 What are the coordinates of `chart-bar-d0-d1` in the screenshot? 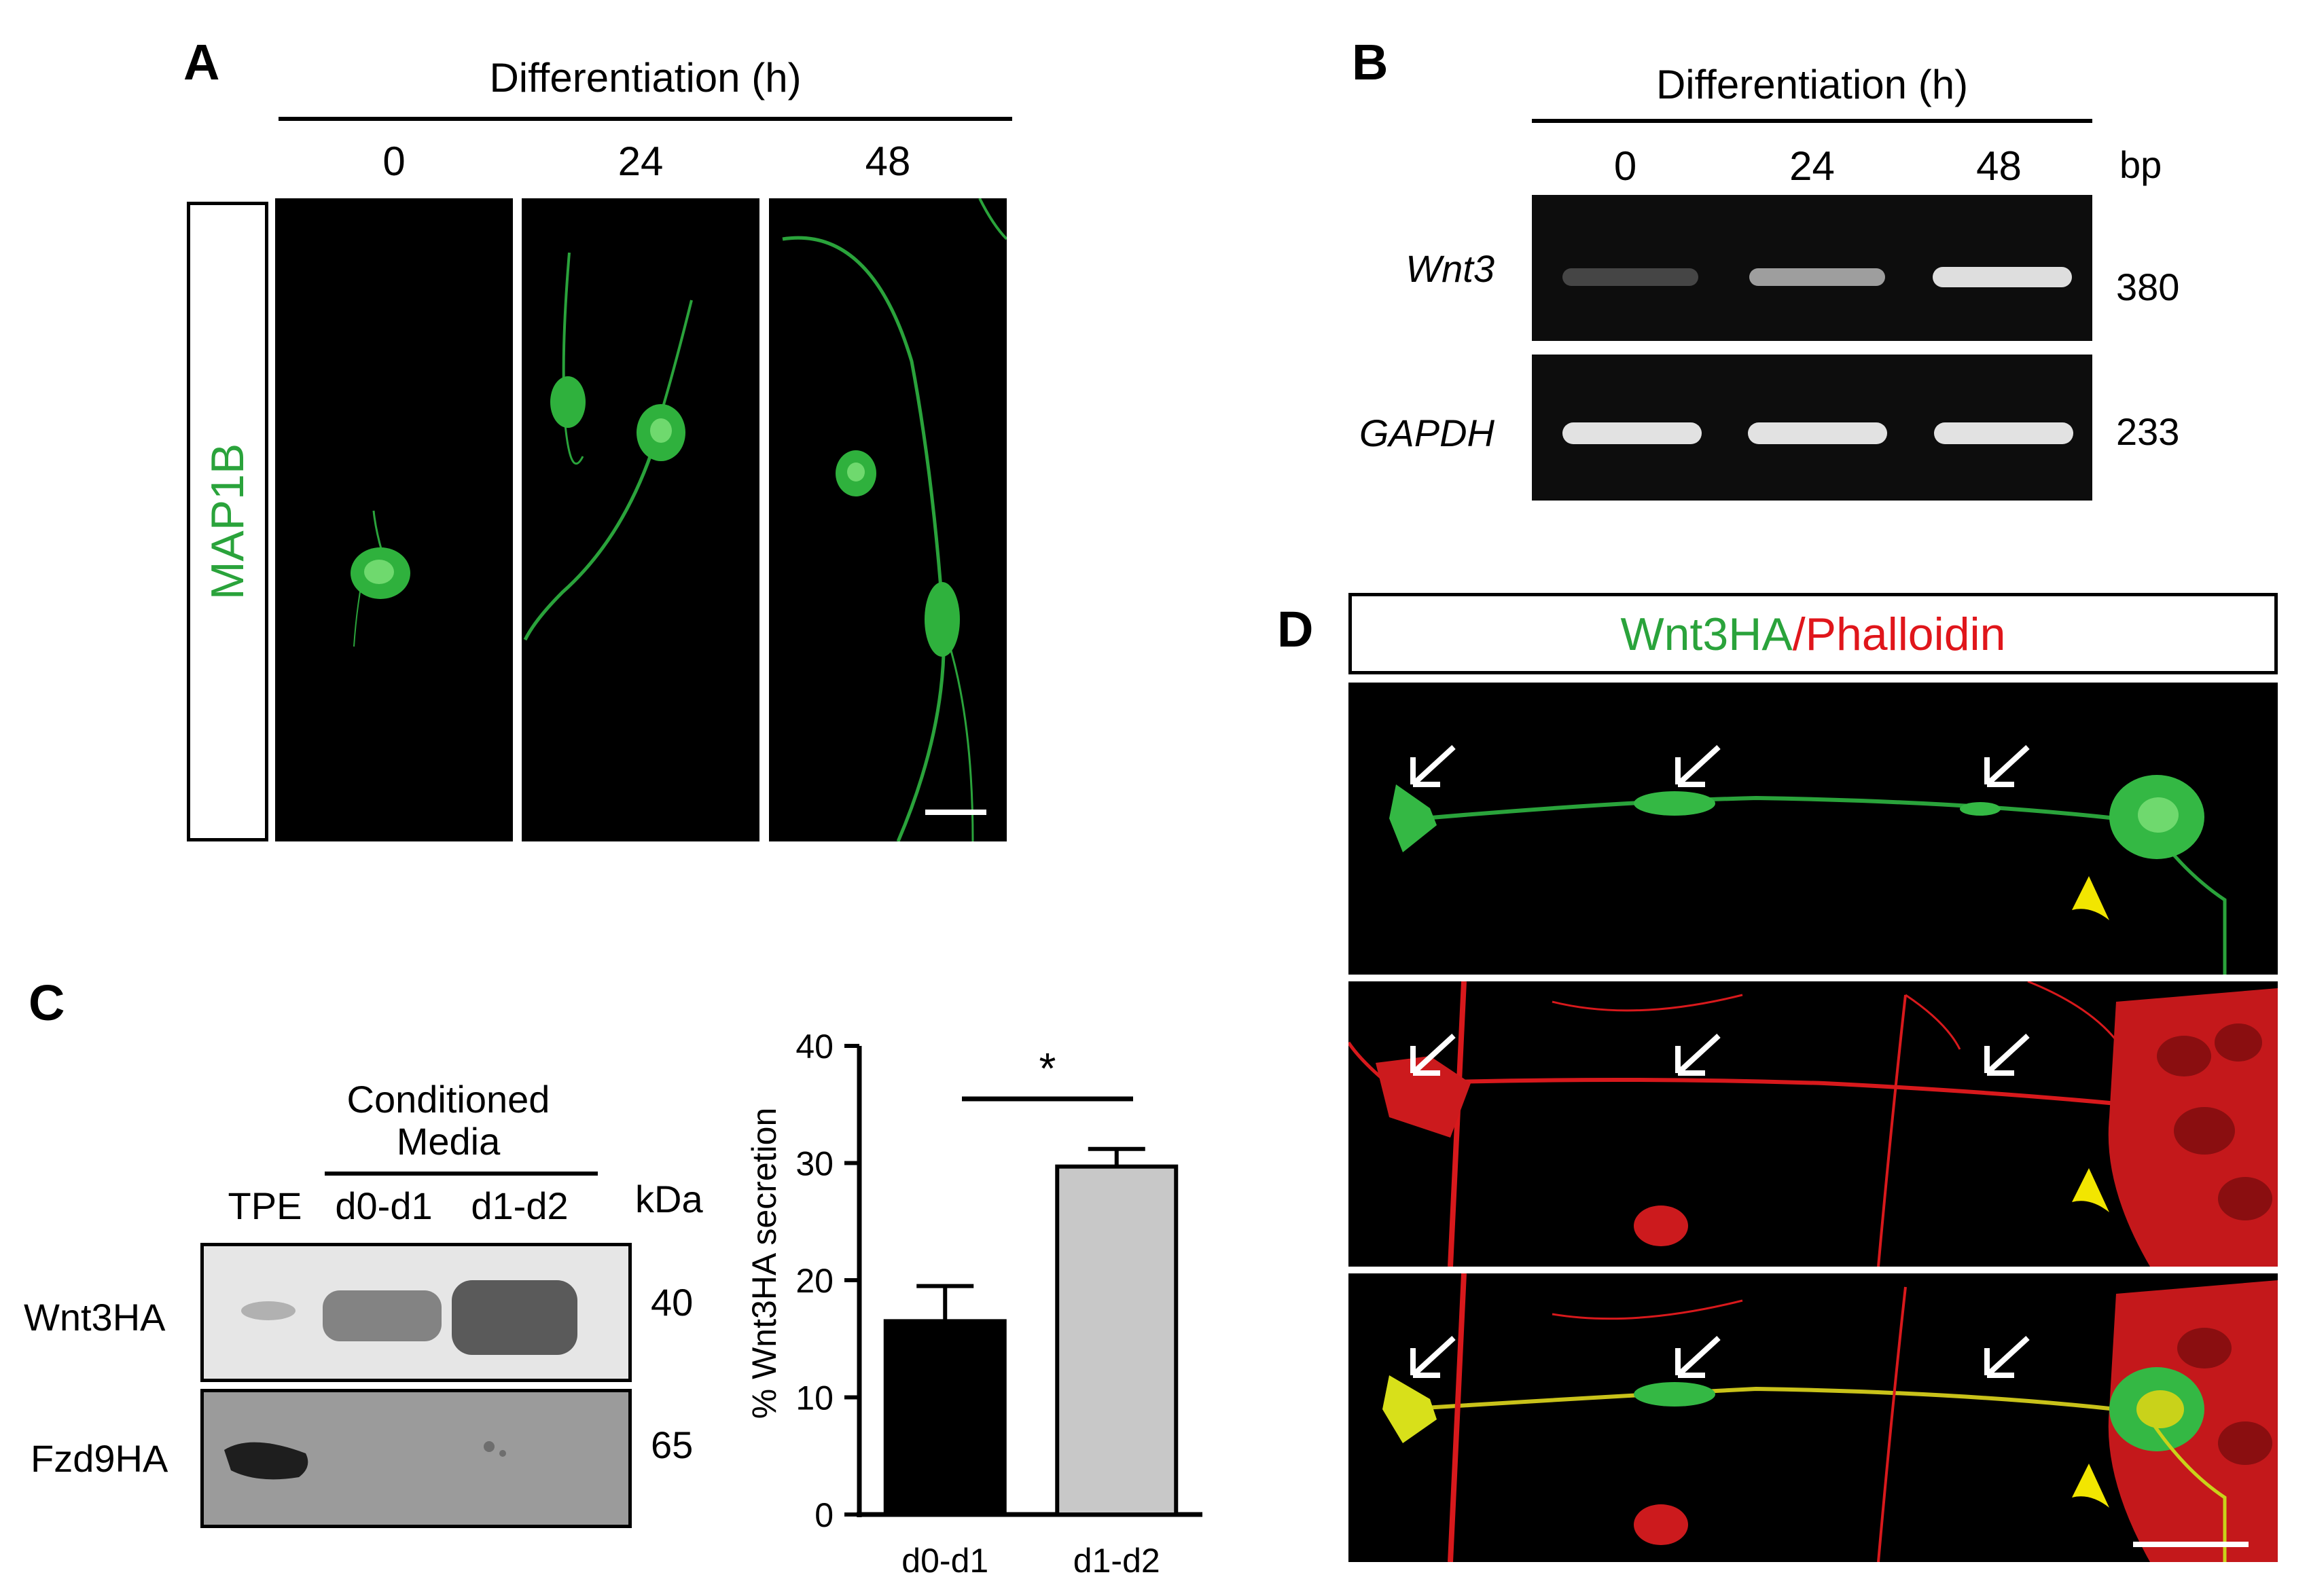 It's located at (945, 1418).